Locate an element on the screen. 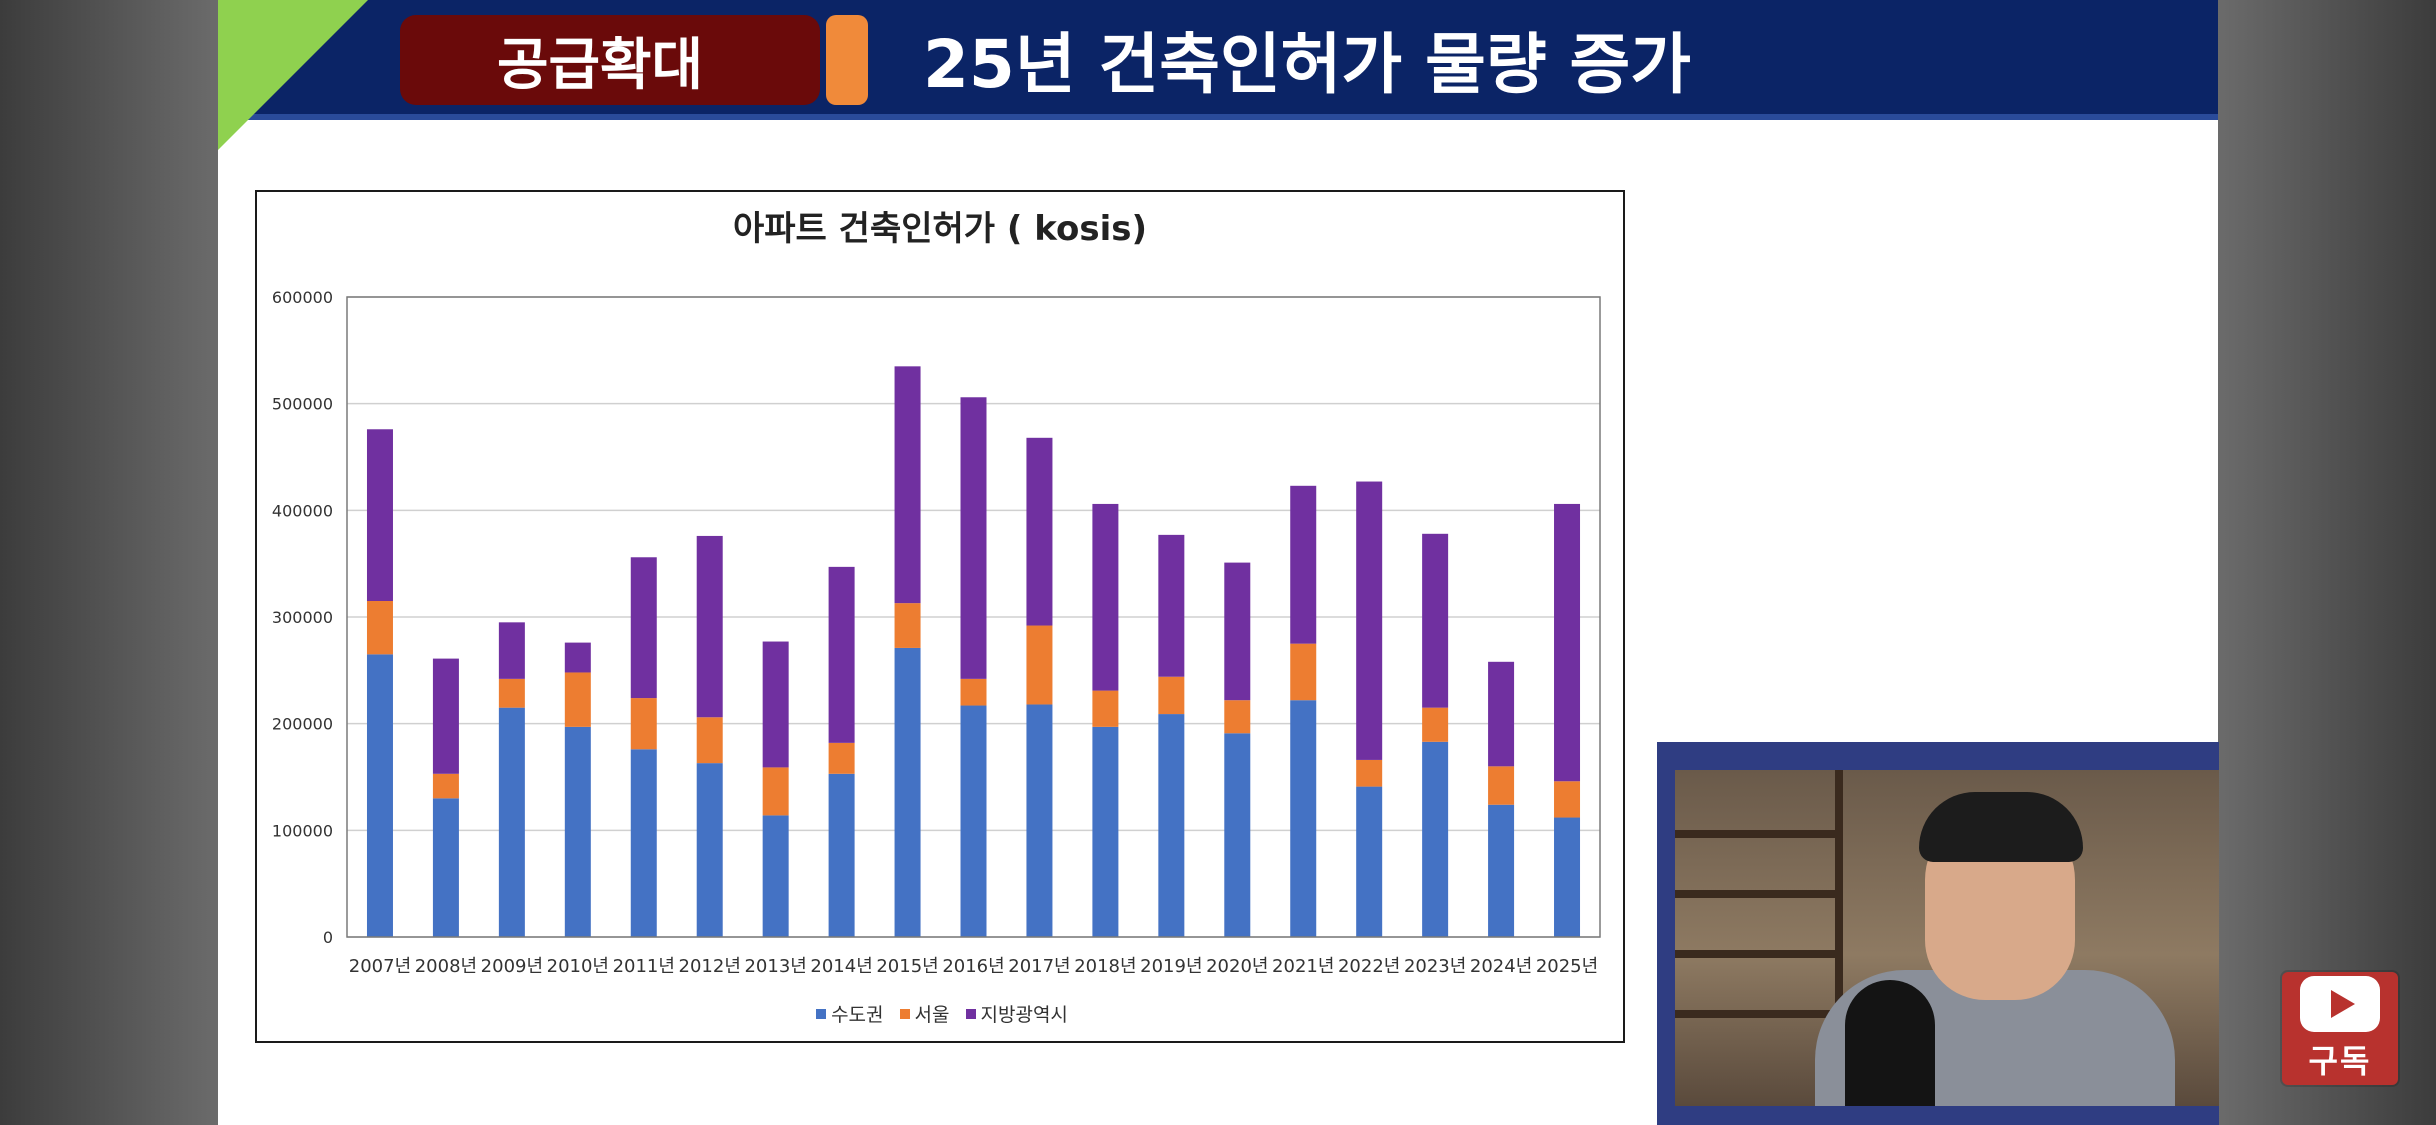 This screenshot has width=2436, height=1125. bar-2025년-서울 is located at coordinates (1567, 799).